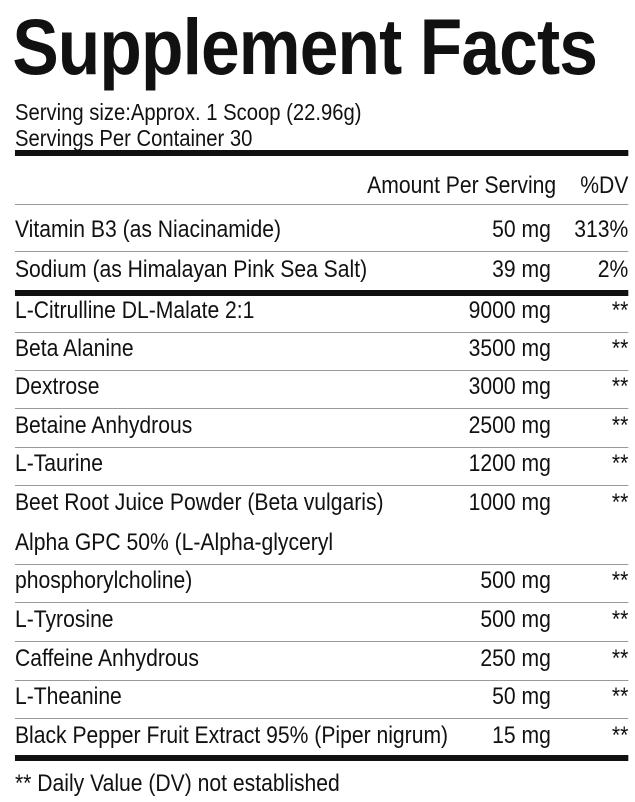 The image size is (635, 802). What do you see at coordinates (521, 269) in the screenshot?
I see `ingredient-amount: 39 mg` at bounding box center [521, 269].